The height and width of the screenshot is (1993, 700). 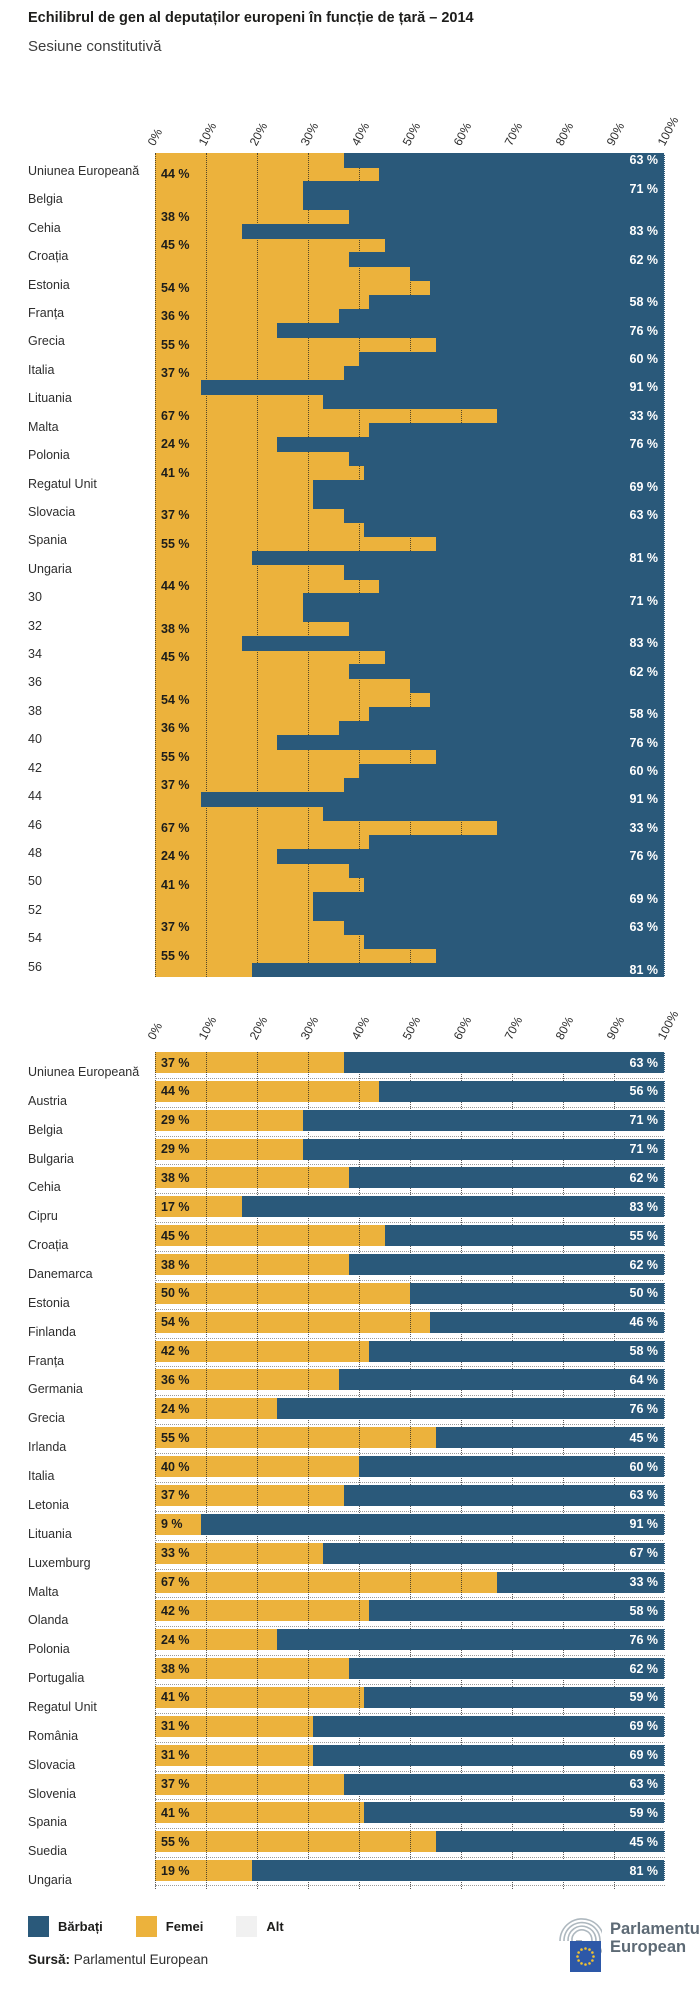 What do you see at coordinates (45, 199) in the screenshot?
I see `category-label: Belgia` at bounding box center [45, 199].